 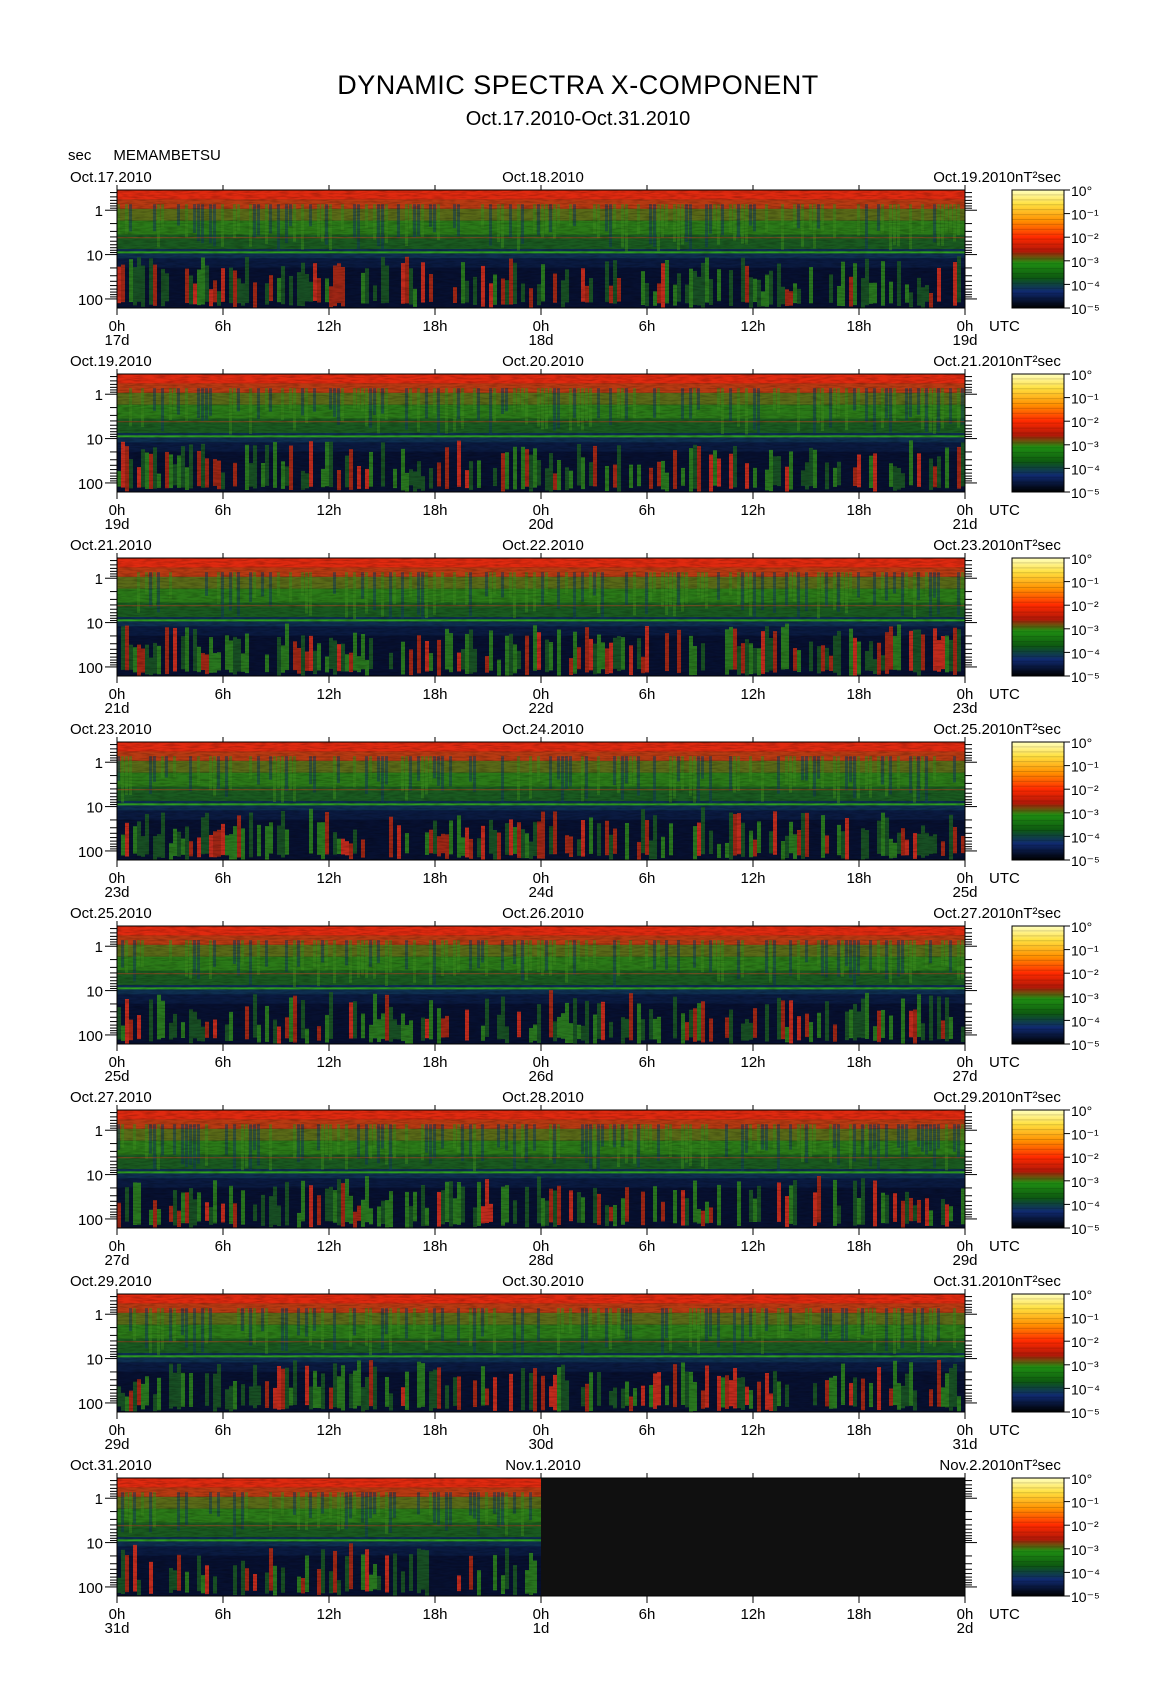 What do you see at coordinates (543, 1281) in the screenshot?
I see `panel-date-mid: Oct.30.2010` at bounding box center [543, 1281].